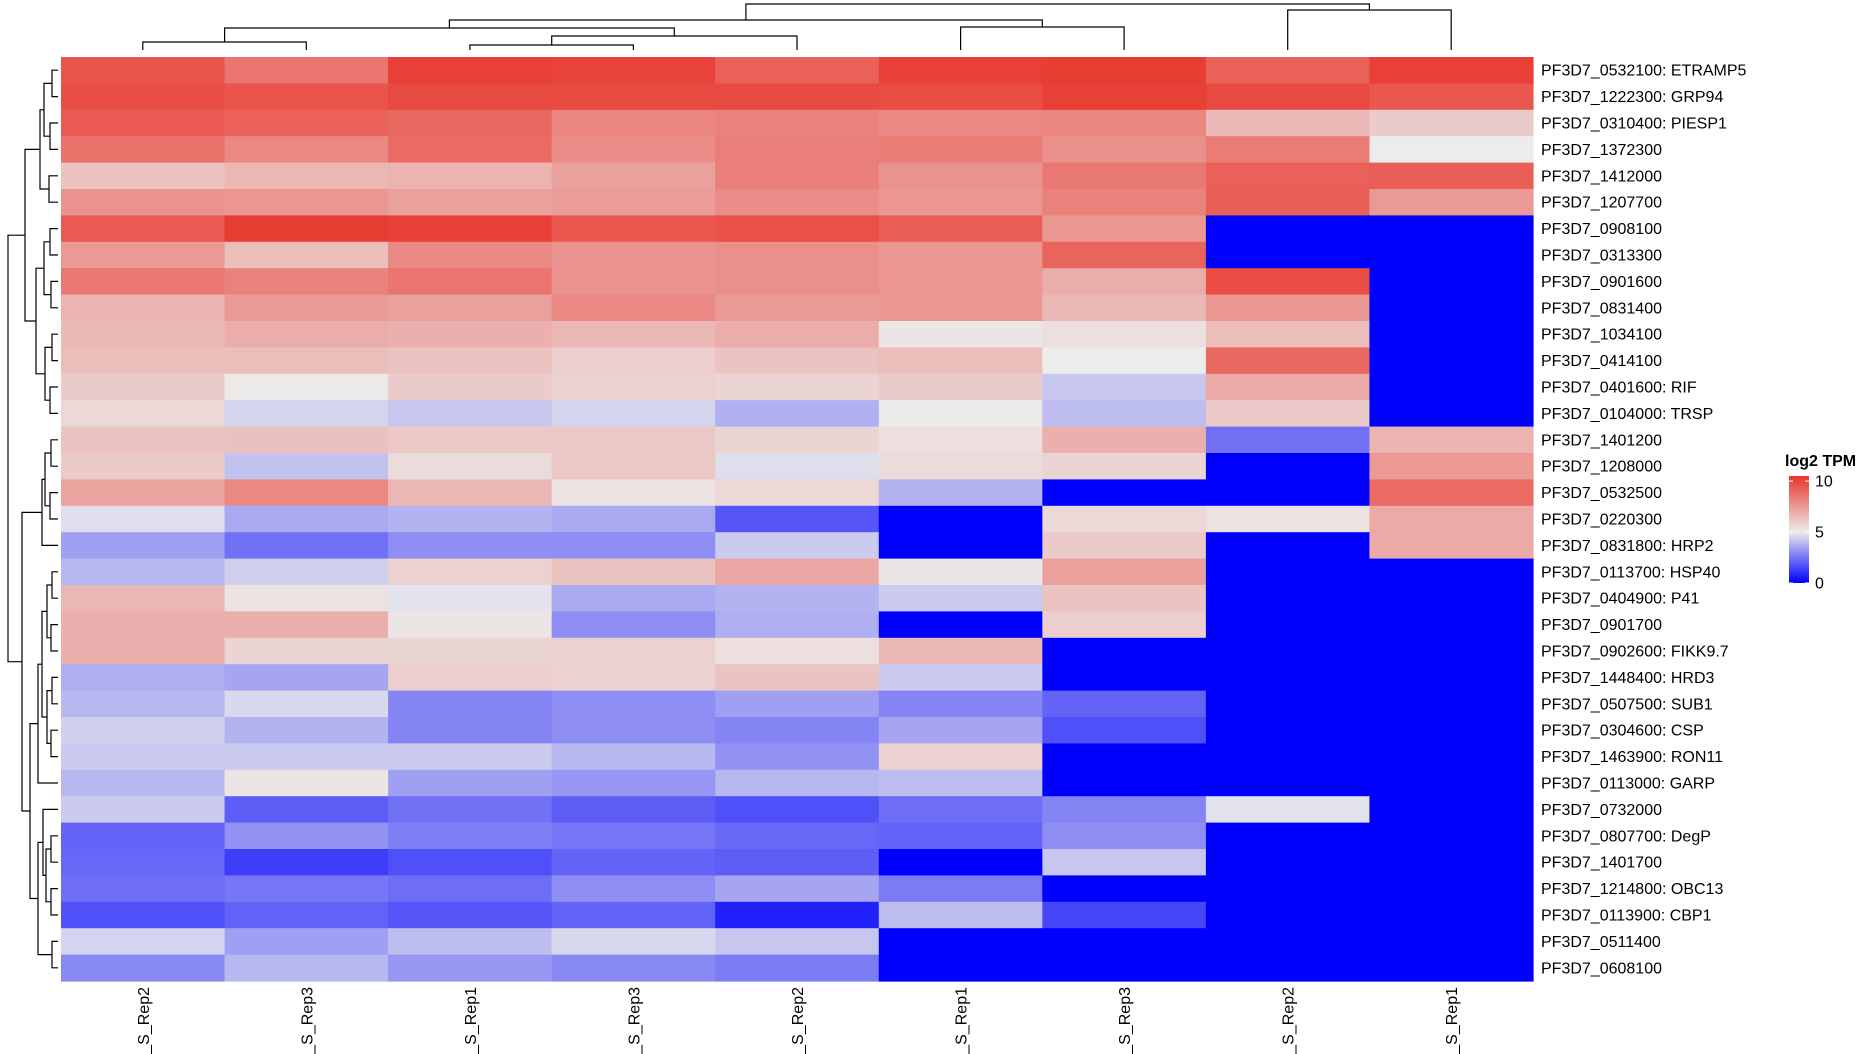 This screenshot has width=1870, height=1054. I want to click on row-label: PF3D7_0831400, so click(1601, 308).